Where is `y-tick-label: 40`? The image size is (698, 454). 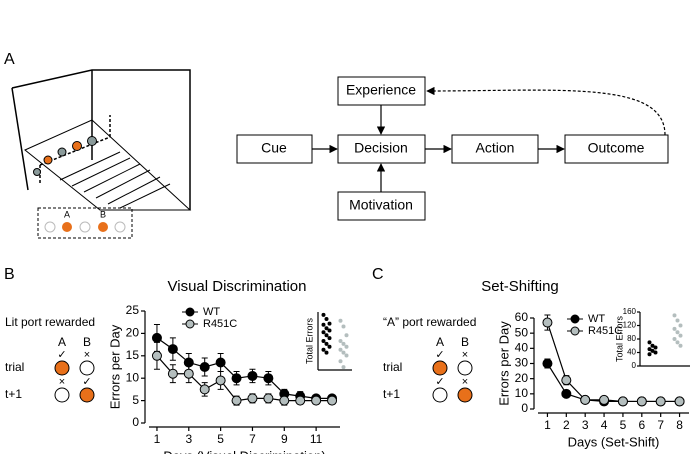
y-tick-label: 40 is located at coordinates (522, 348).